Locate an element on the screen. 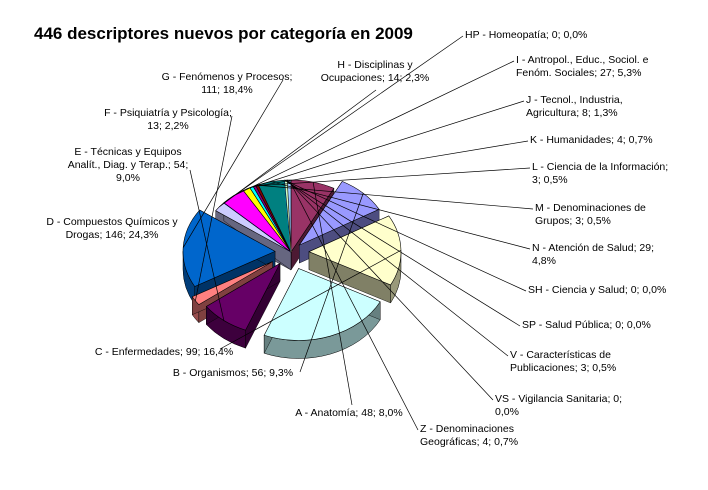  data-label-line: C - Enfermedades; 99; 16,4% is located at coordinates (164, 352).